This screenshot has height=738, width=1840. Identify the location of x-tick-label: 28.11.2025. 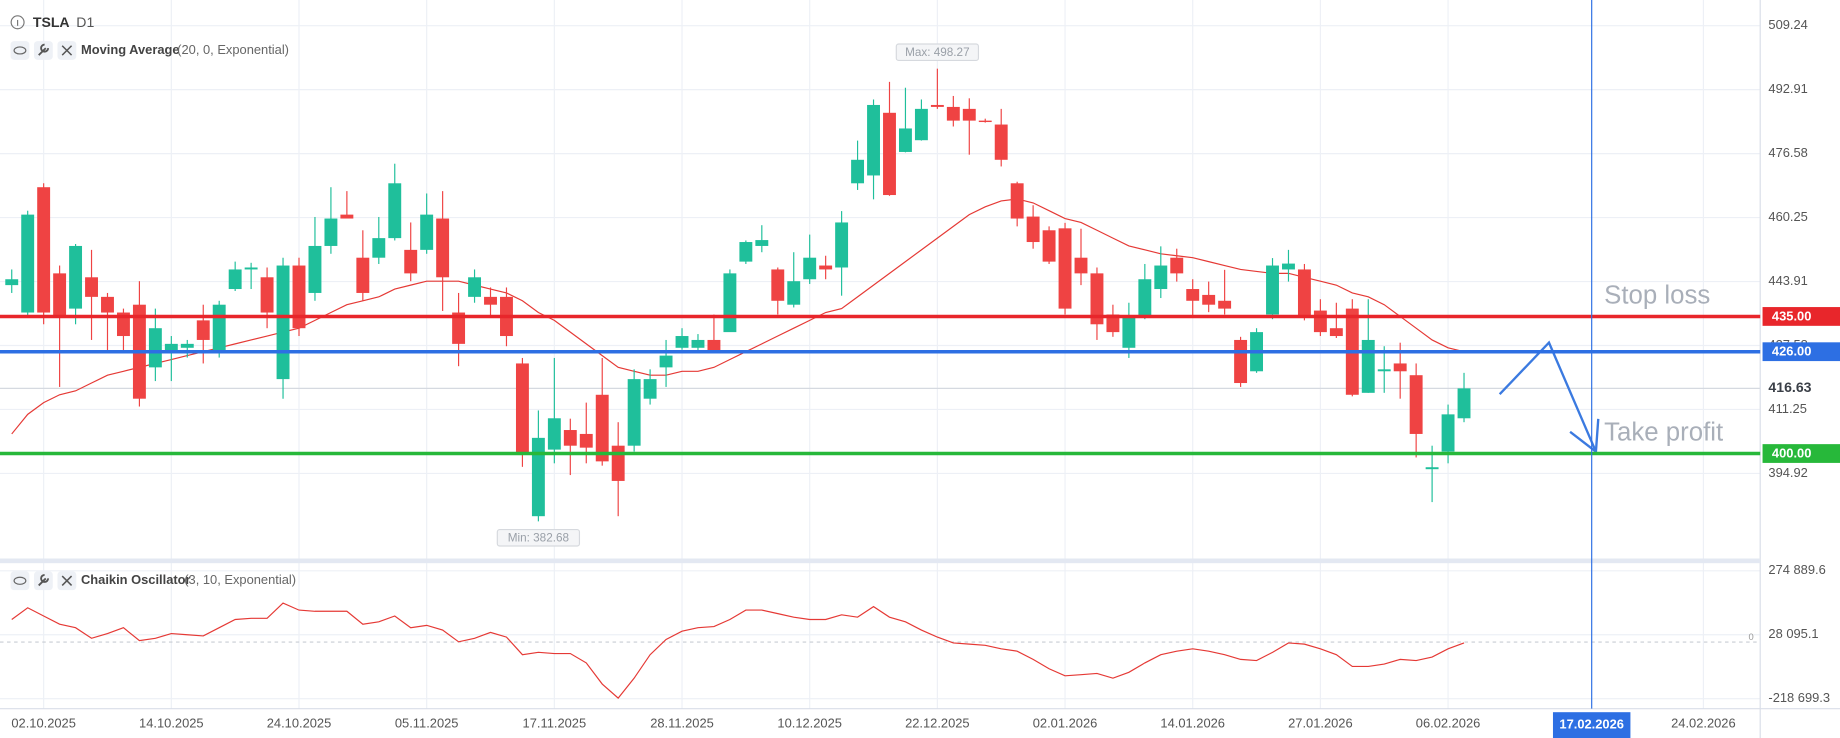
(682, 722).